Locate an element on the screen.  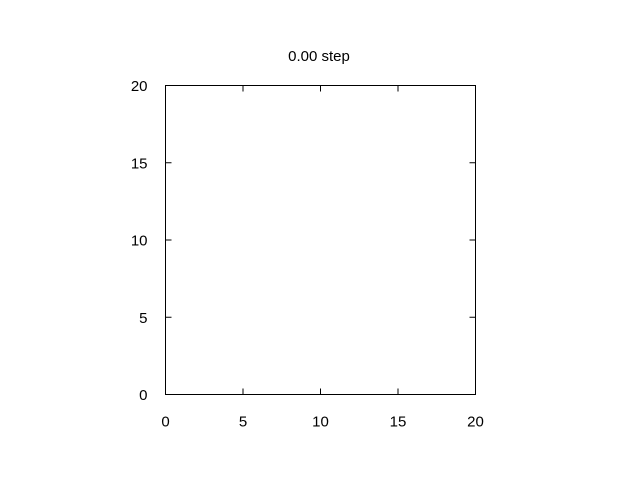
x-tick-label: 10 is located at coordinates (320, 422).